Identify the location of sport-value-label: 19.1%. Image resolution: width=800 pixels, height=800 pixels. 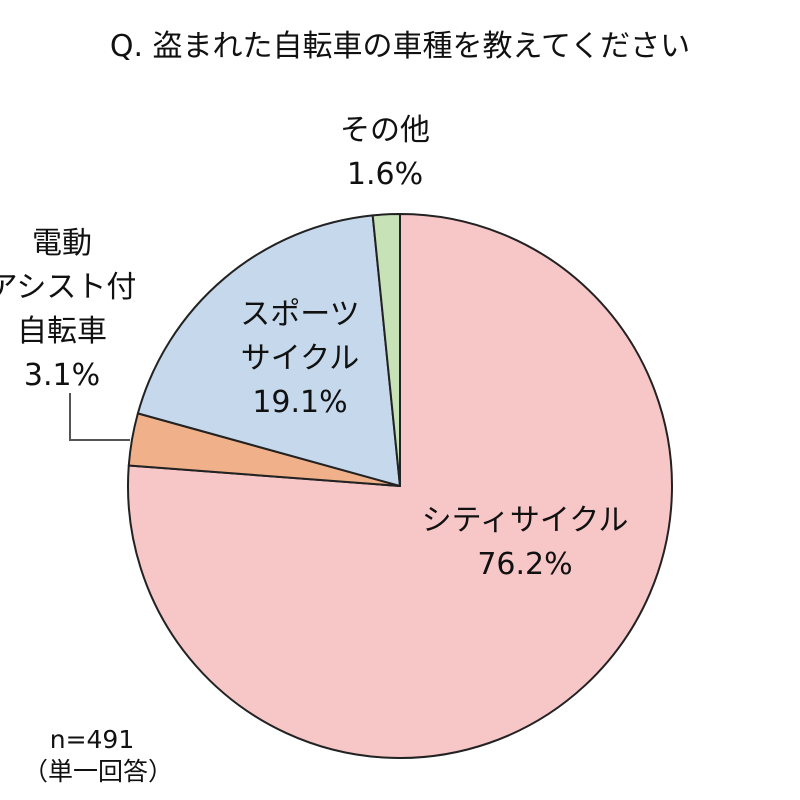
(299, 402).